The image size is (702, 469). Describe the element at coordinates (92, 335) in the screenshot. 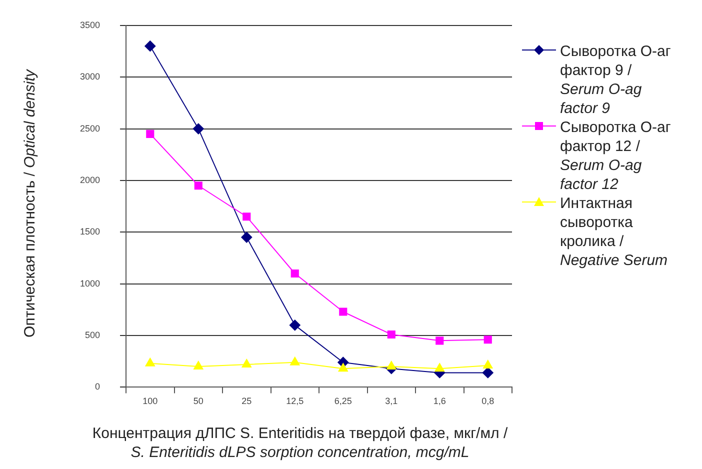

I see `y-tick-label: 500` at that location.